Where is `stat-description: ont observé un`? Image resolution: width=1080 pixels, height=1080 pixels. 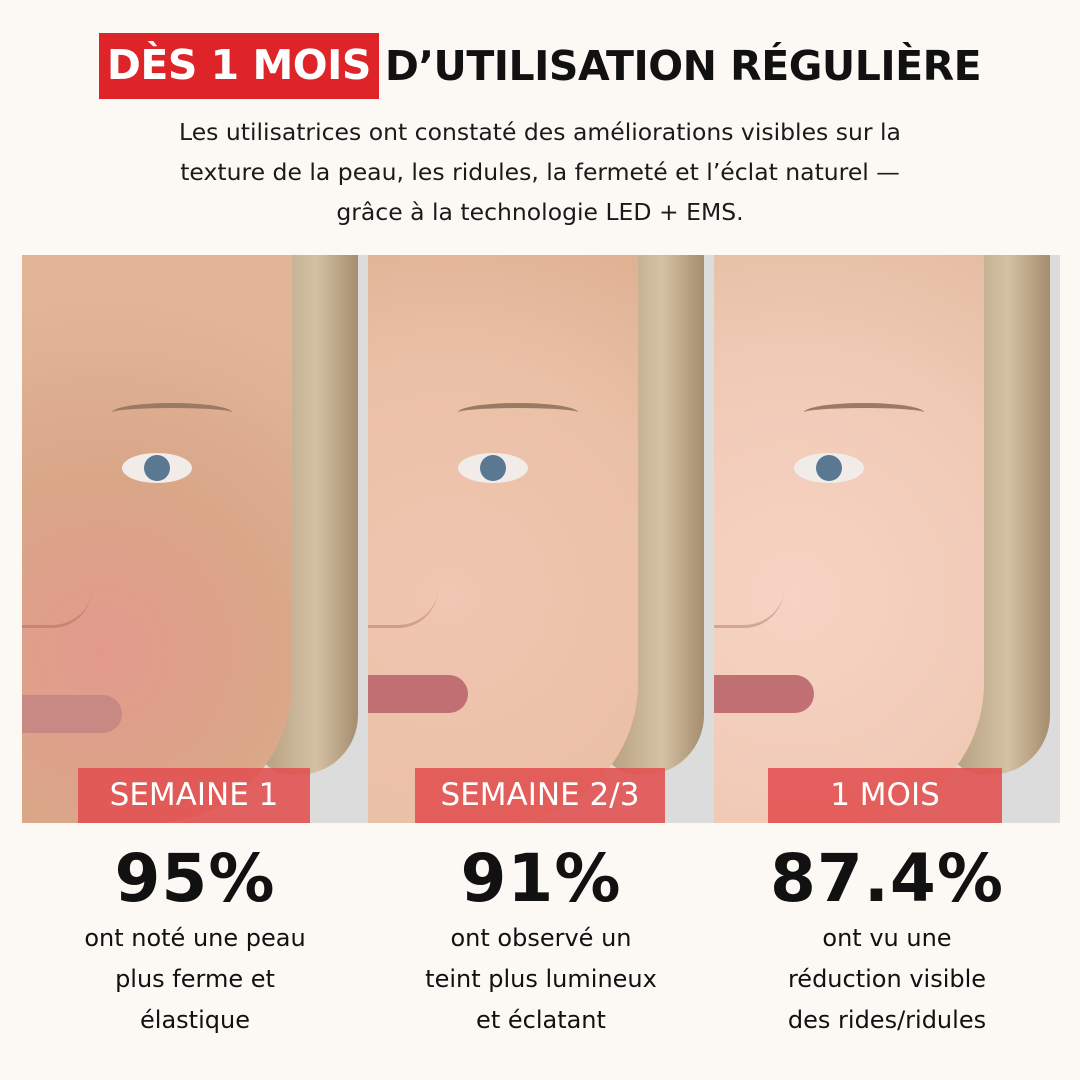
stat-description: ont observé un is located at coordinates (541, 938).